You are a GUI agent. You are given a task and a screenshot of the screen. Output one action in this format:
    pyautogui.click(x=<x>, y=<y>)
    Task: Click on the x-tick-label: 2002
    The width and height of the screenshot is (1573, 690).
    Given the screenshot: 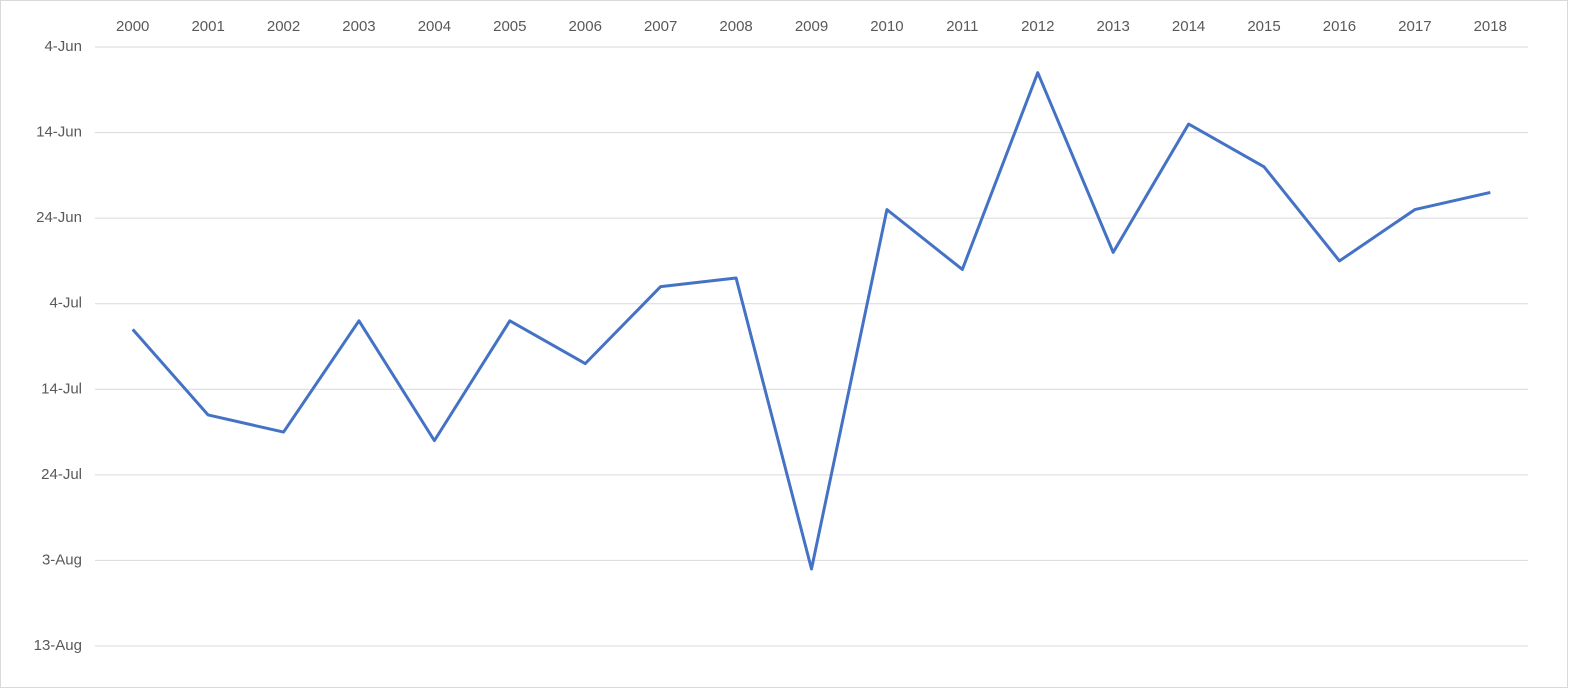 What is the action you would take?
    pyautogui.click(x=283, y=26)
    